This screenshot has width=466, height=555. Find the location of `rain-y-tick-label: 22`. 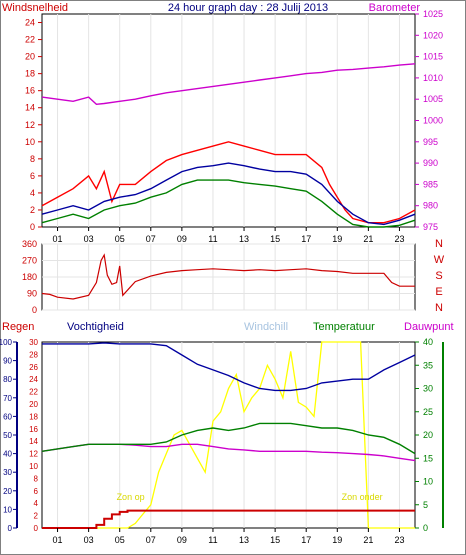

rain-y-tick-label: 22 is located at coordinates (33, 392).